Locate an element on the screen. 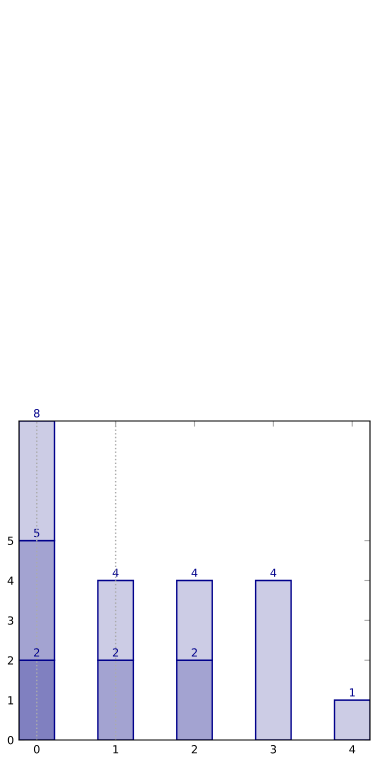  annotation: 1 is located at coordinates (352, 692).